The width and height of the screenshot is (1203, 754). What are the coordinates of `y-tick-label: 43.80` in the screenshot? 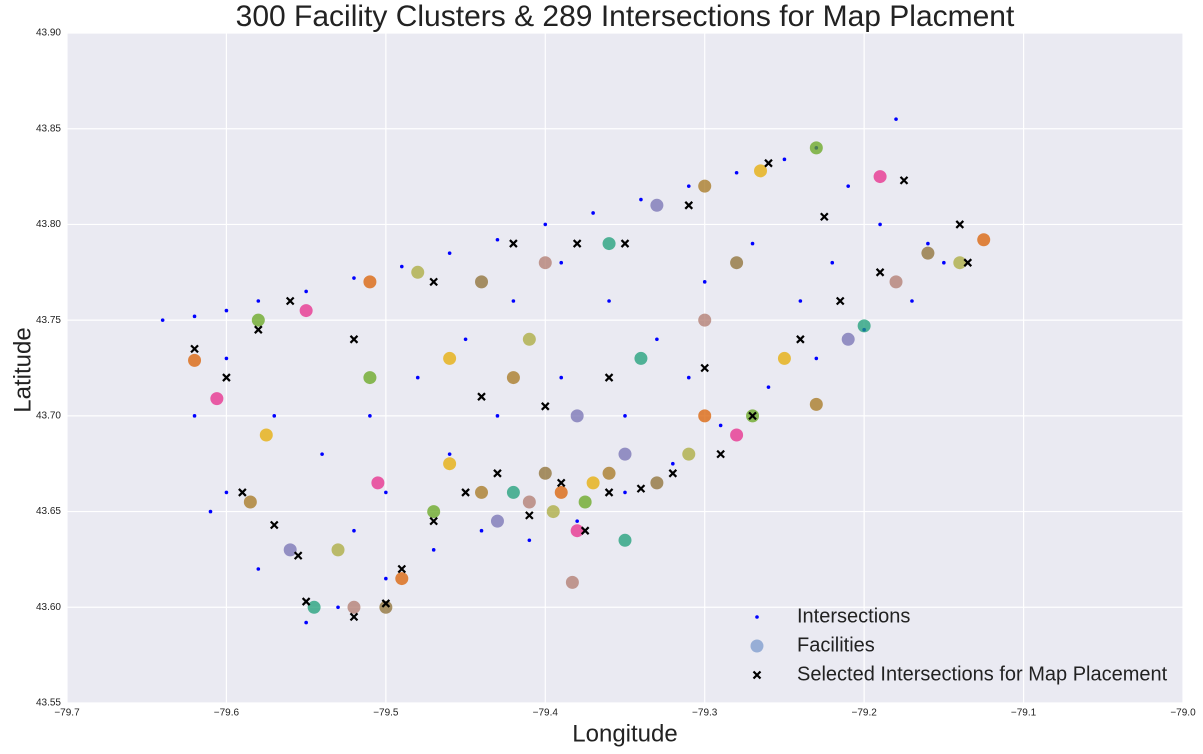 It's located at (48, 224).